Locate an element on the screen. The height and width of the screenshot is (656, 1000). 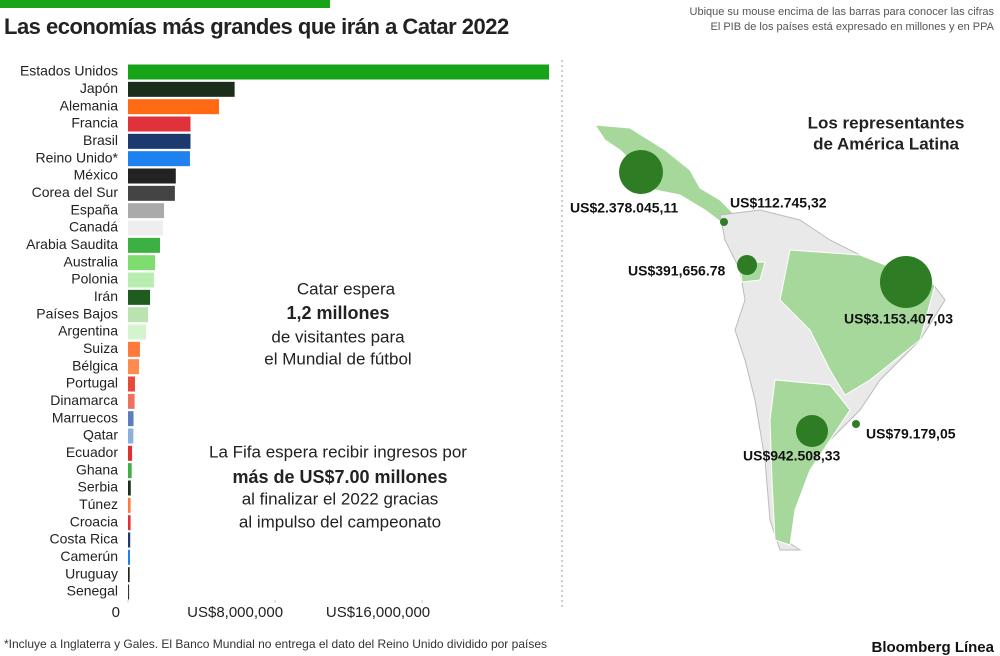
category-label: Dinamarca is located at coordinates (84, 400).